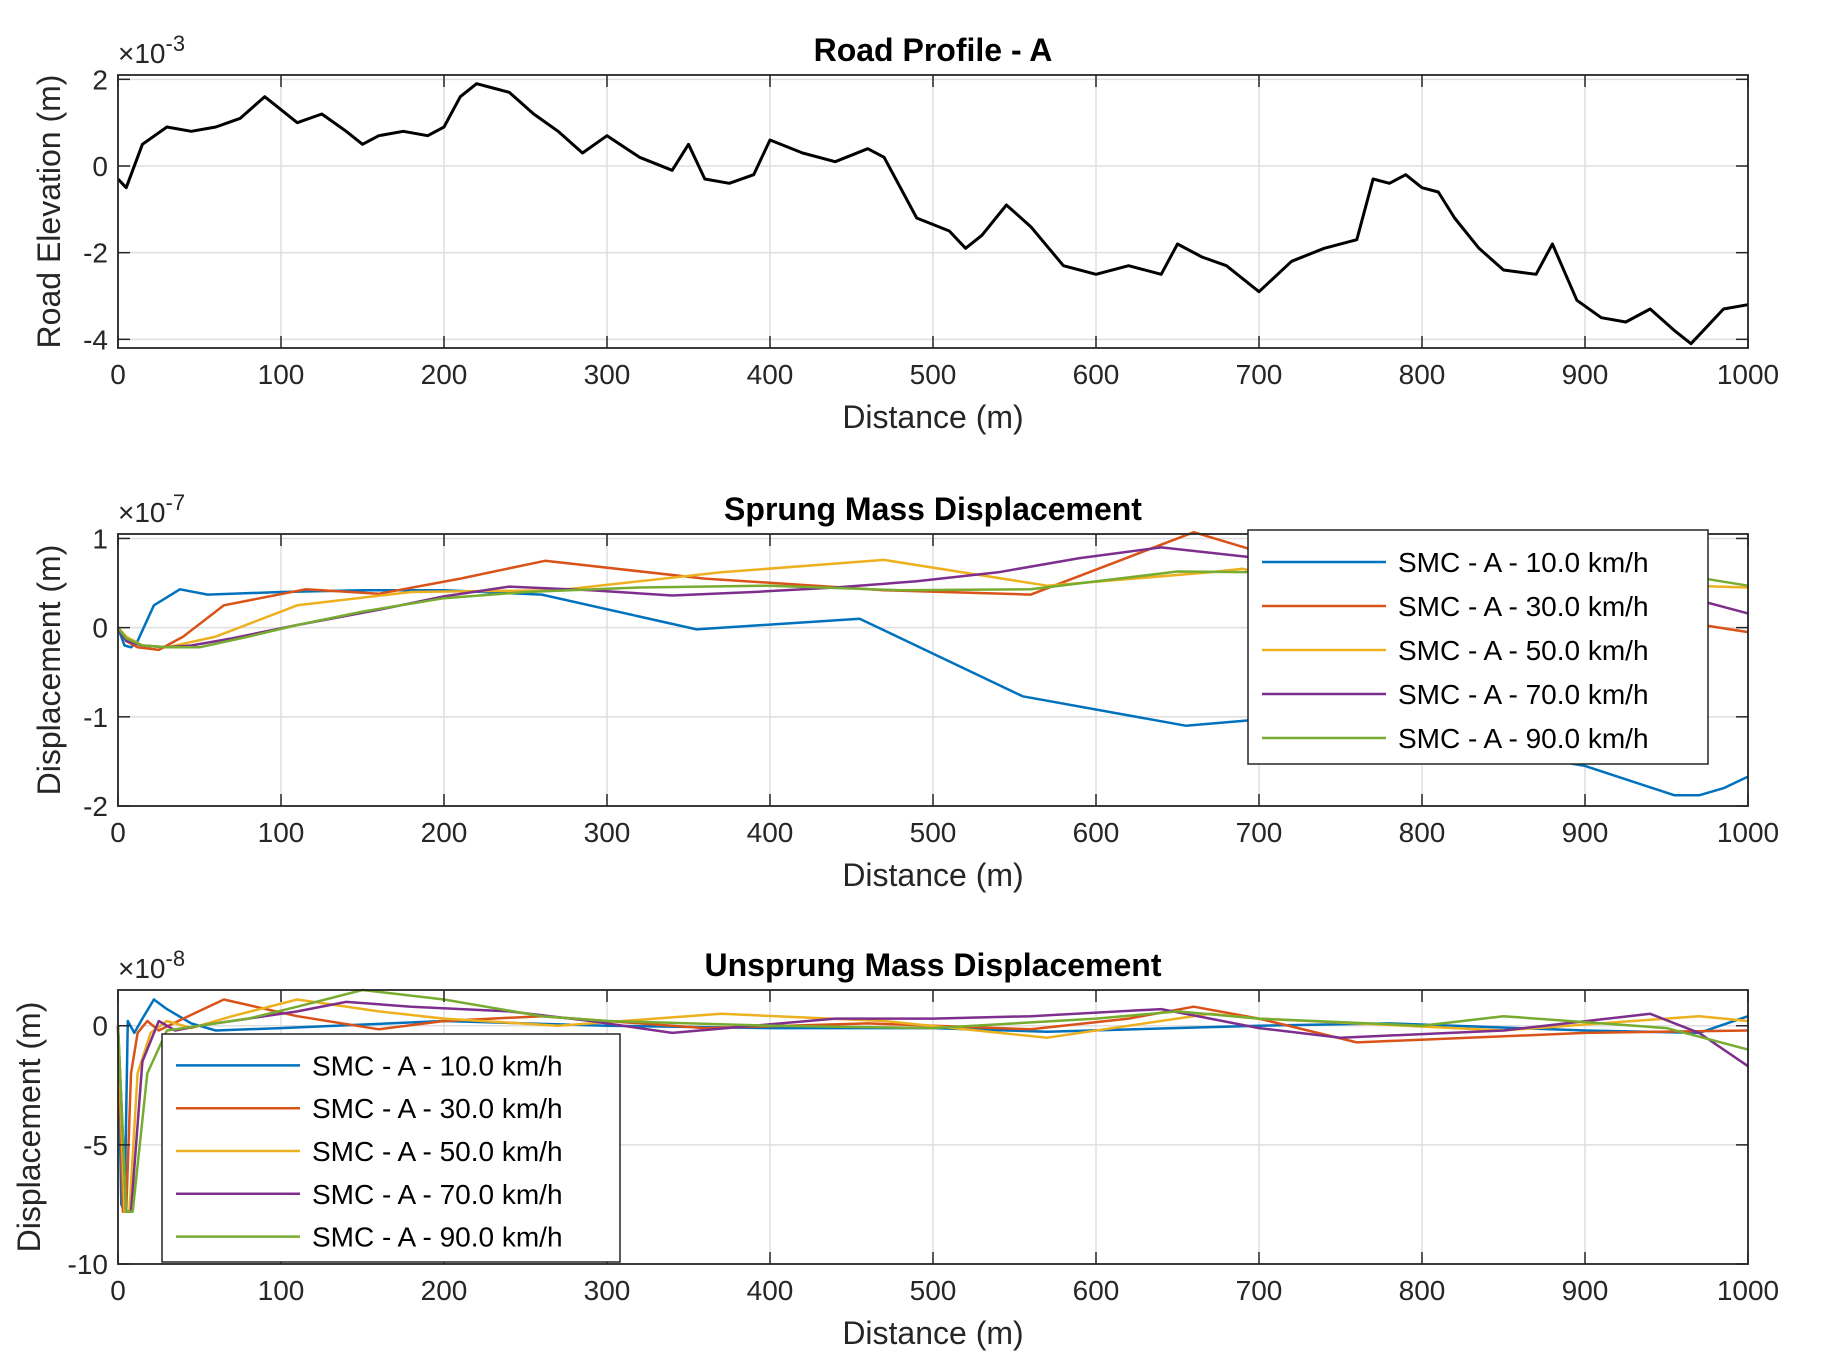 This screenshot has height=1365, width=1822. What do you see at coordinates (933, 509) in the screenshot?
I see `chart-title: Sprung Mass Displacement` at bounding box center [933, 509].